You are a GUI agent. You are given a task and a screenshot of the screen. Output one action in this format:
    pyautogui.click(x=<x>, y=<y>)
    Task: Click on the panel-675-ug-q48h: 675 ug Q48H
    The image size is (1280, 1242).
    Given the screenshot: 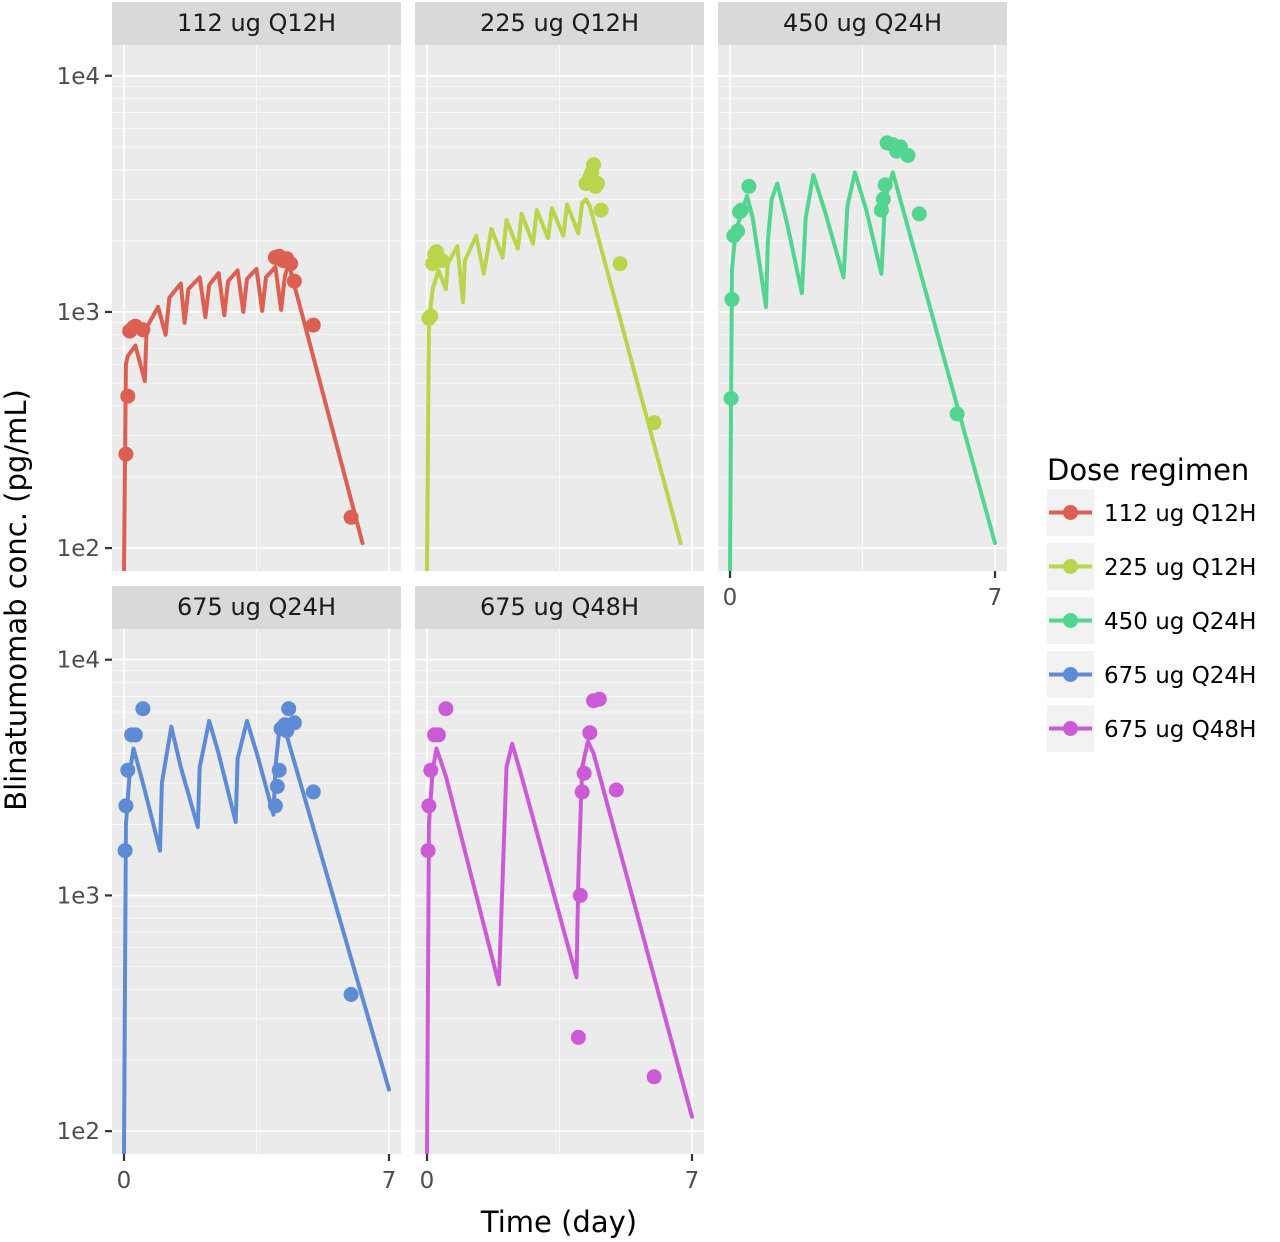 What is the action you would take?
    pyautogui.click(x=559, y=870)
    